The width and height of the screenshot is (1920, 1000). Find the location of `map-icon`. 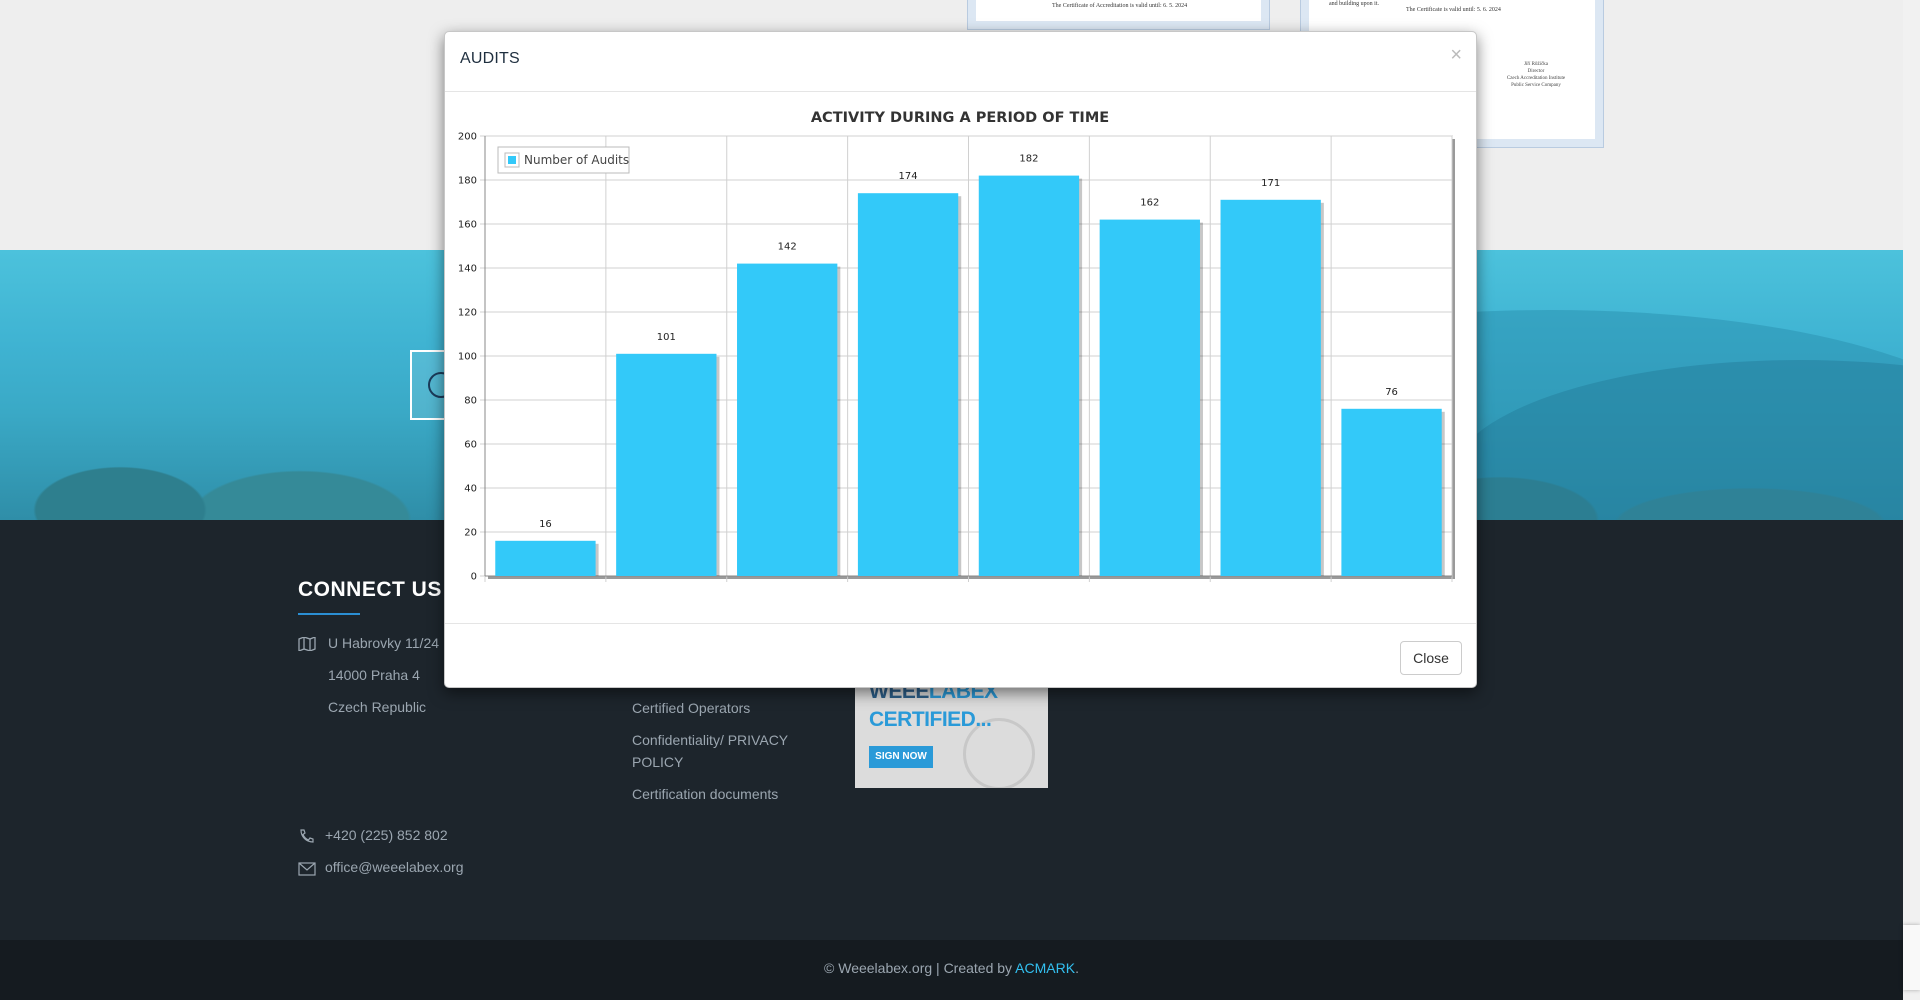

map-icon is located at coordinates (307, 644).